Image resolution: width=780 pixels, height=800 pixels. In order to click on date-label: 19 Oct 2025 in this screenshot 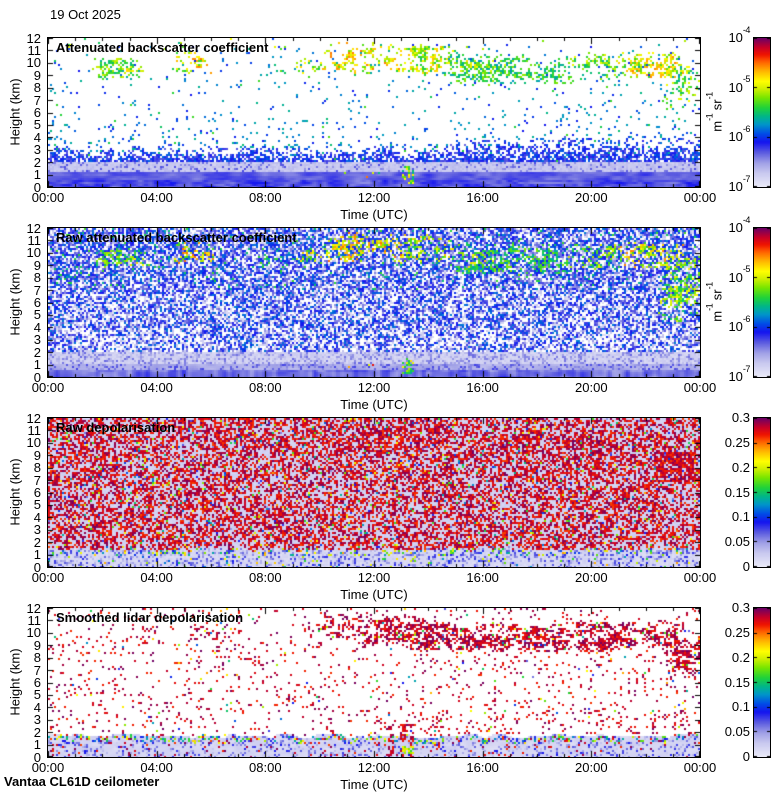, I will do `click(85, 14)`.